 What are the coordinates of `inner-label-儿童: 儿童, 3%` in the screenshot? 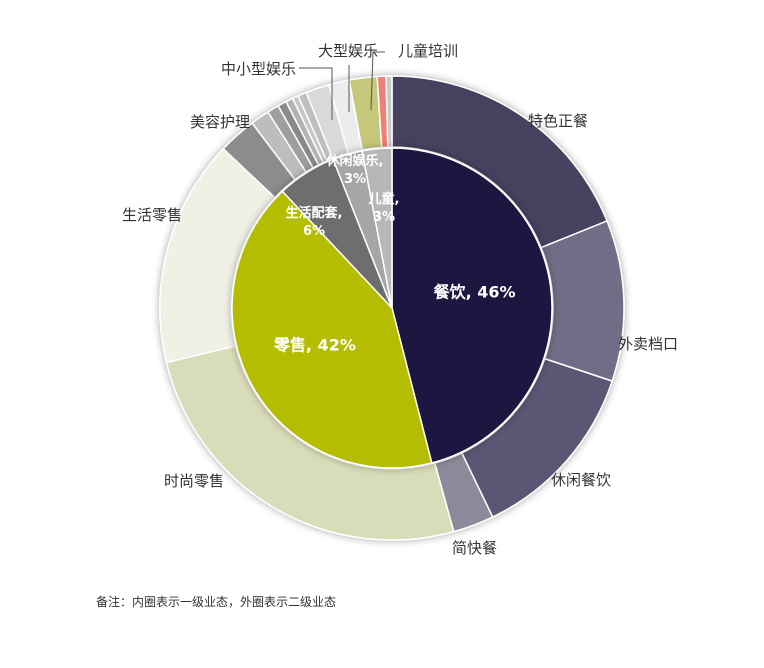 It's located at (384, 208).